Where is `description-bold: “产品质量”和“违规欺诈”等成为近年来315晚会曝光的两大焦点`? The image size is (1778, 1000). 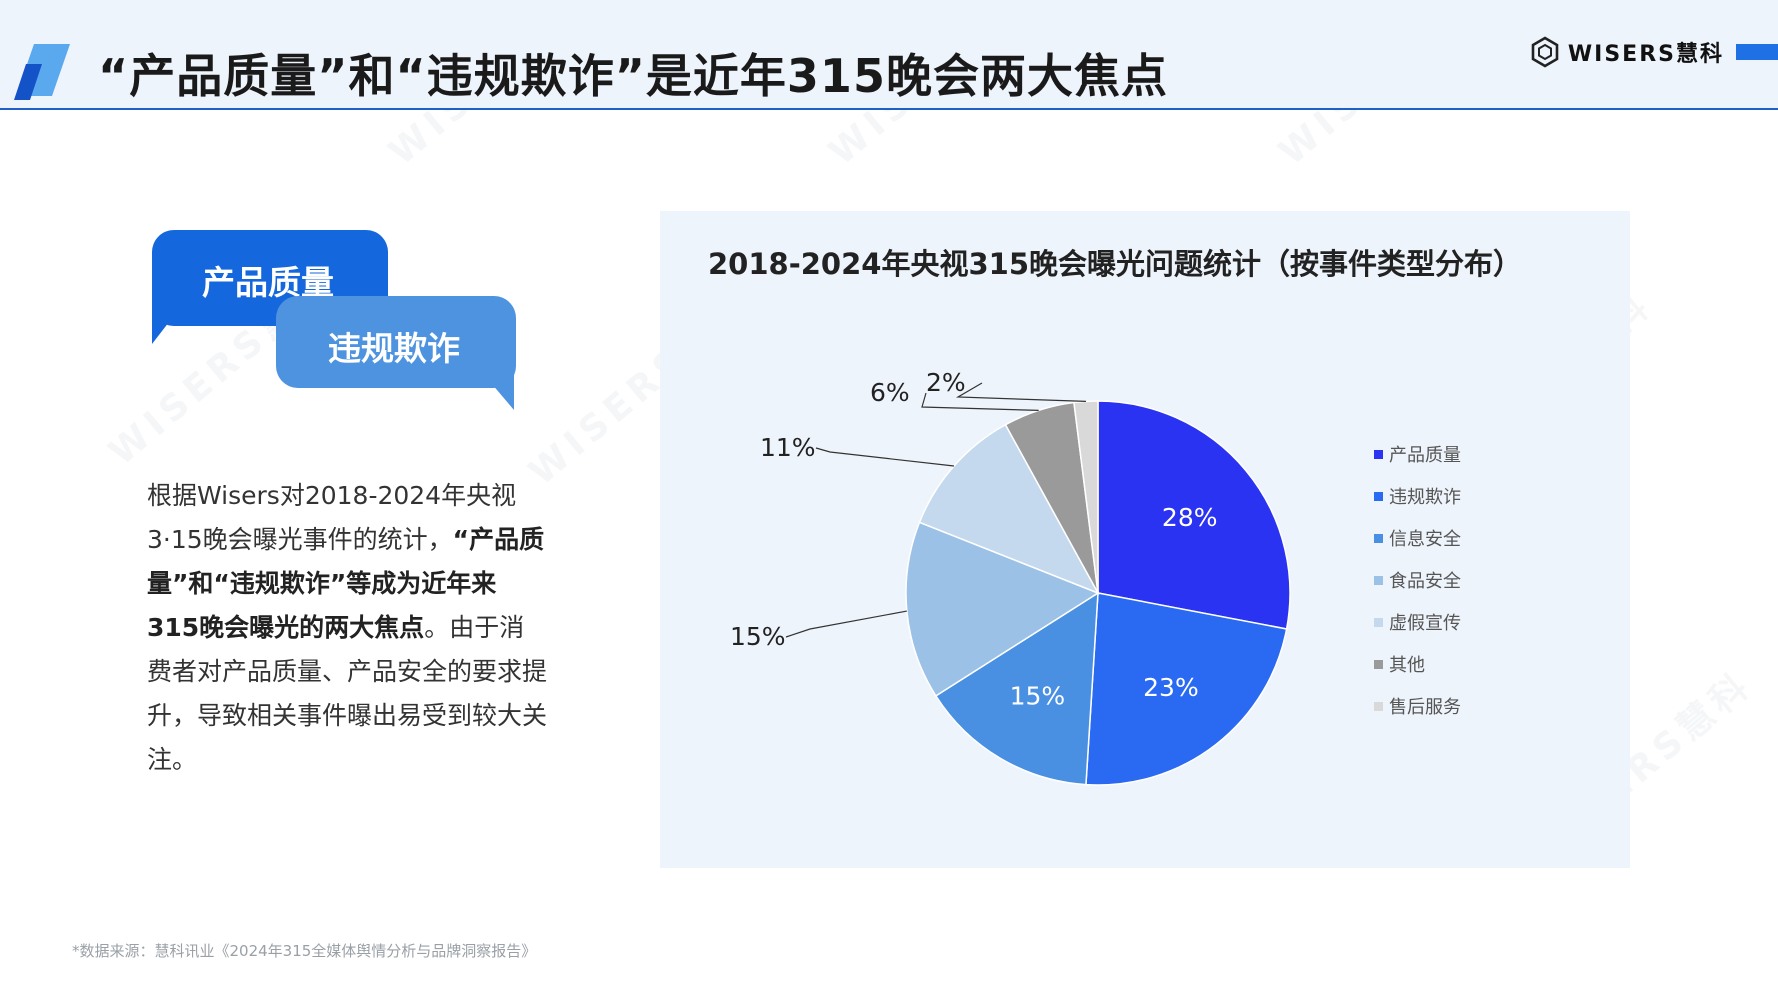
description-bold: “产品质量”和“违规欺诈”等成为近年来315晚会曝光的两大焦点 is located at coordinates (346, 583).